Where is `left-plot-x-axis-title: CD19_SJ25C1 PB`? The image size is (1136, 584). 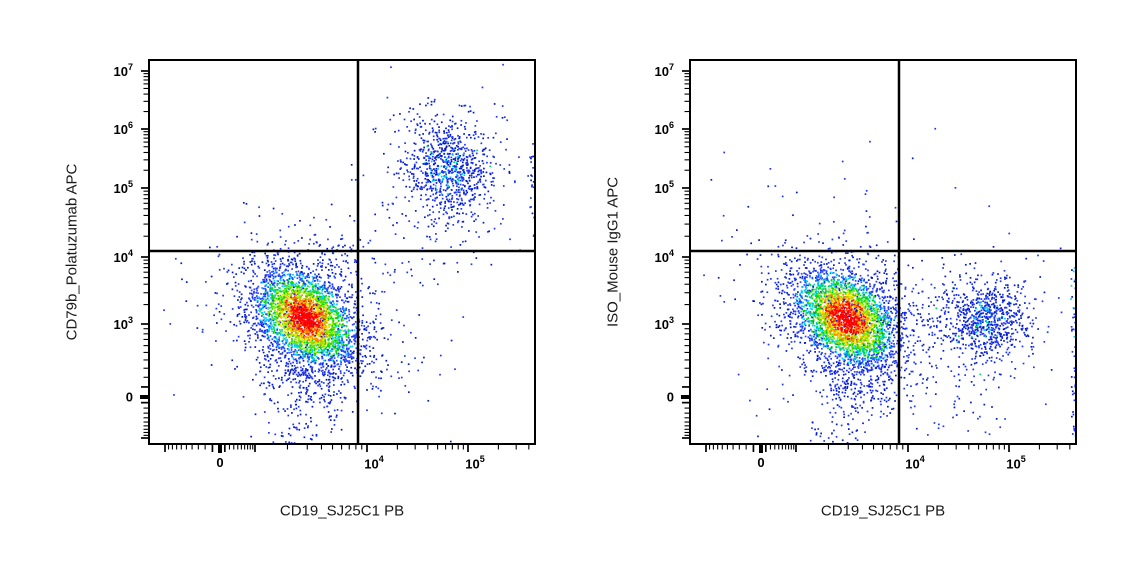 left-plot-x-axis-title: CD19_SJ25C1 PB is located at coordinates (342, 511).